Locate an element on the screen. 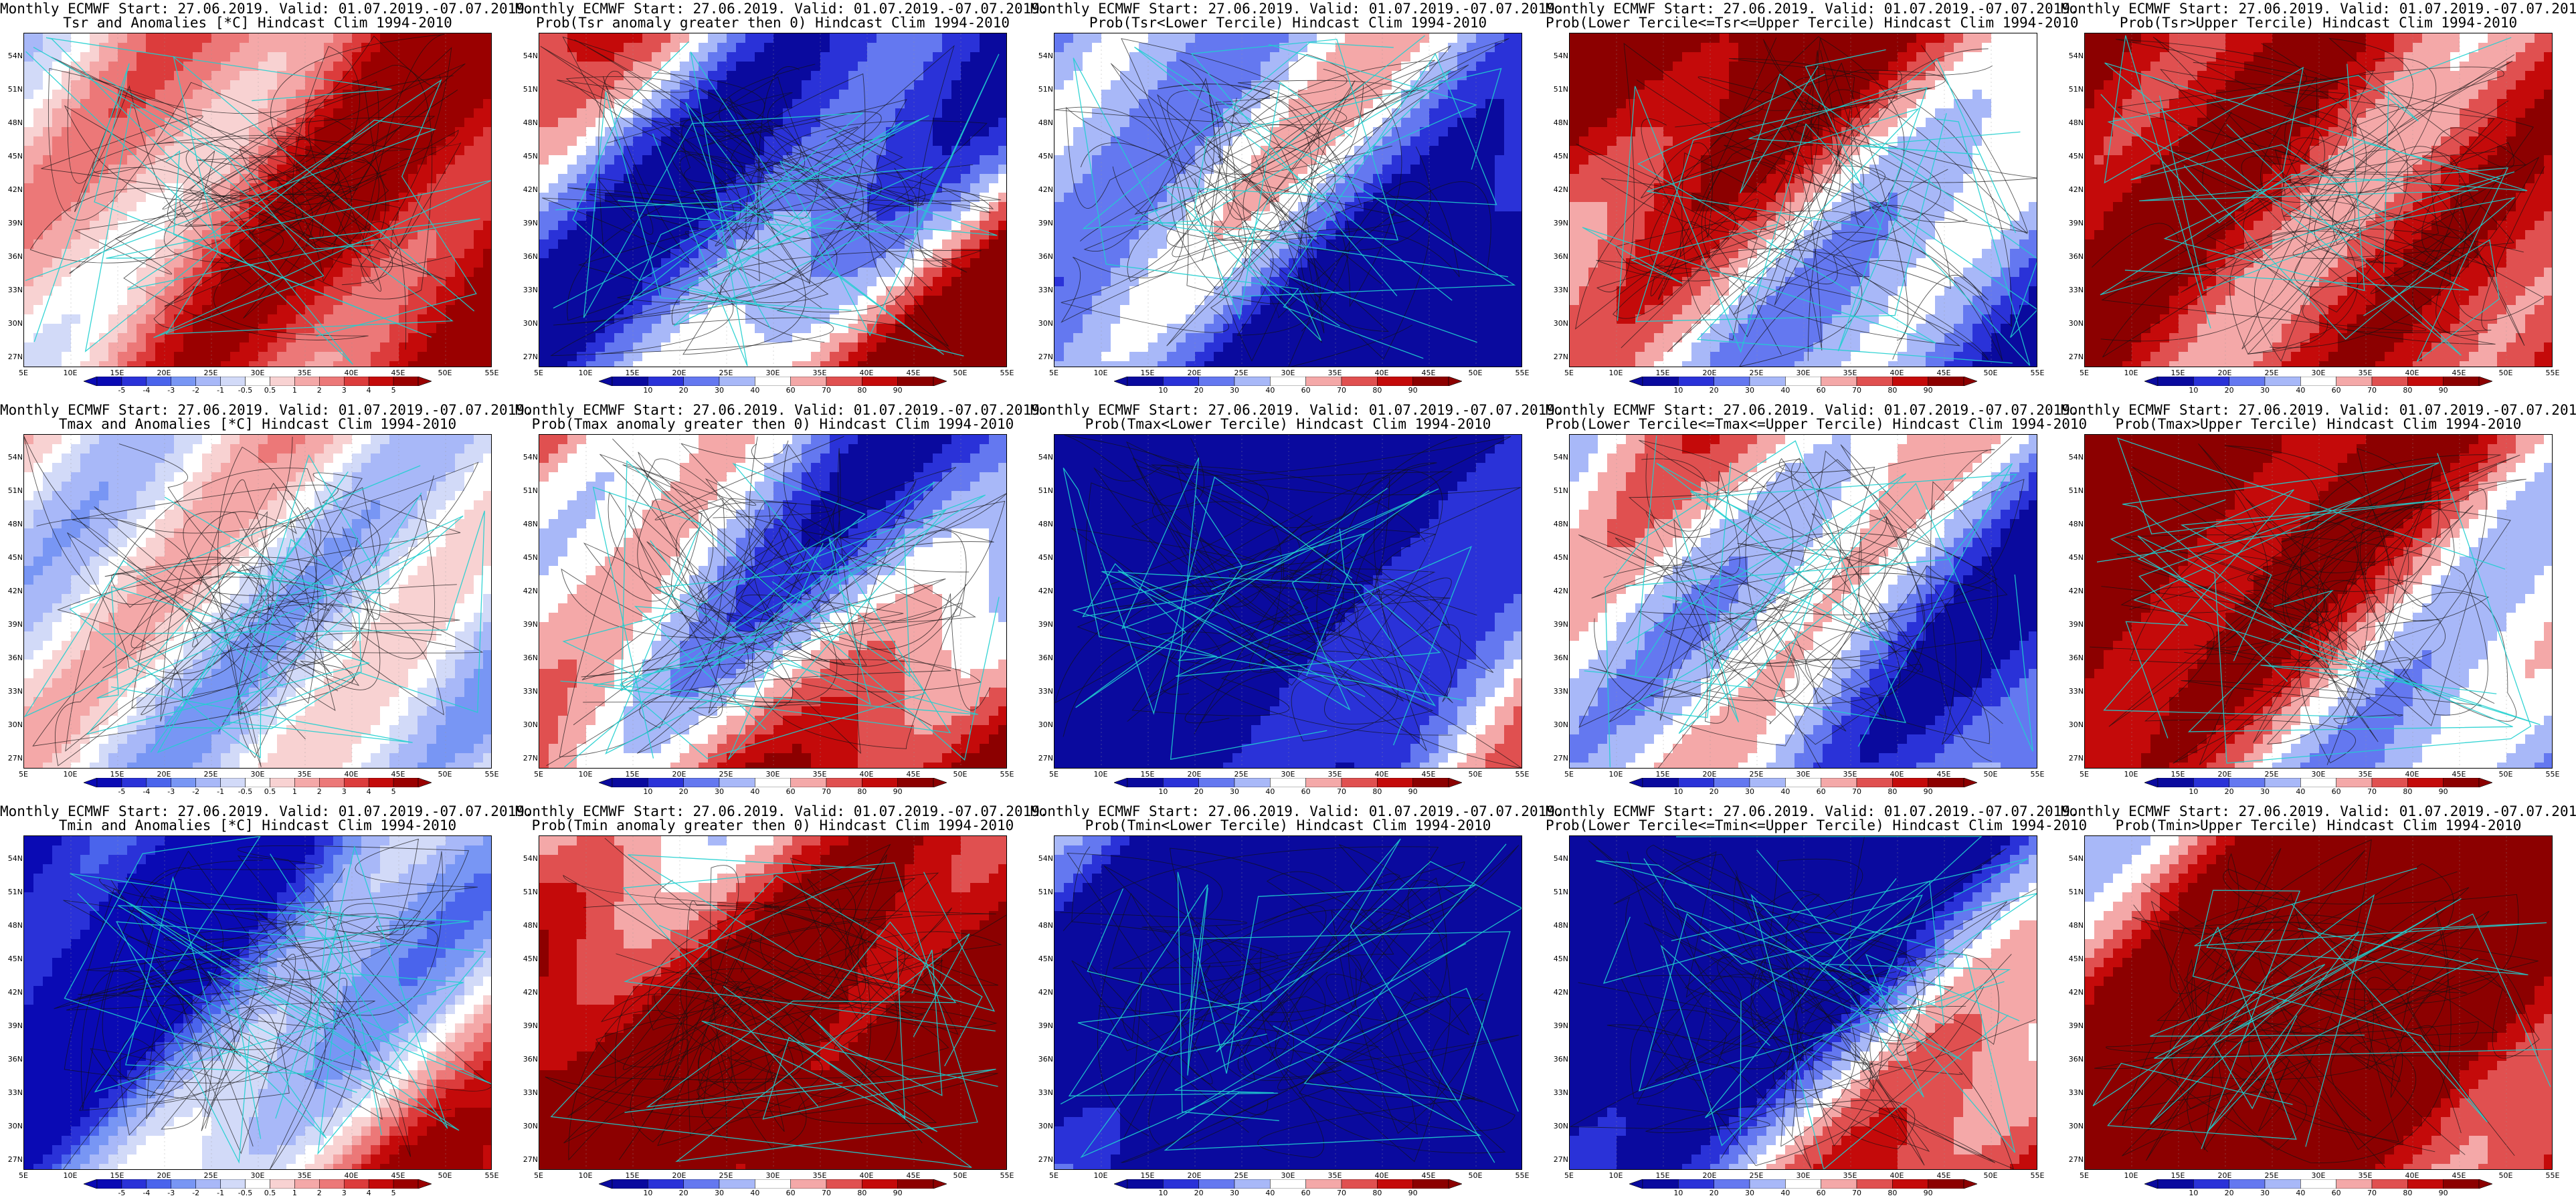  colorbar-swatch is located at coordinates (701, 381).